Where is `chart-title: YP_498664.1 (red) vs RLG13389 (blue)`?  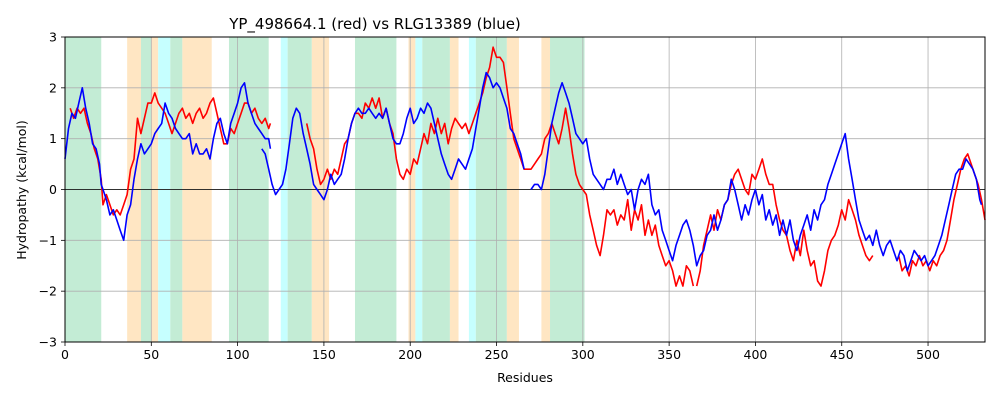 chart-title: YP_498664.1 (red) vs RLG13389 (blue) is located at coordinates (374, 24).